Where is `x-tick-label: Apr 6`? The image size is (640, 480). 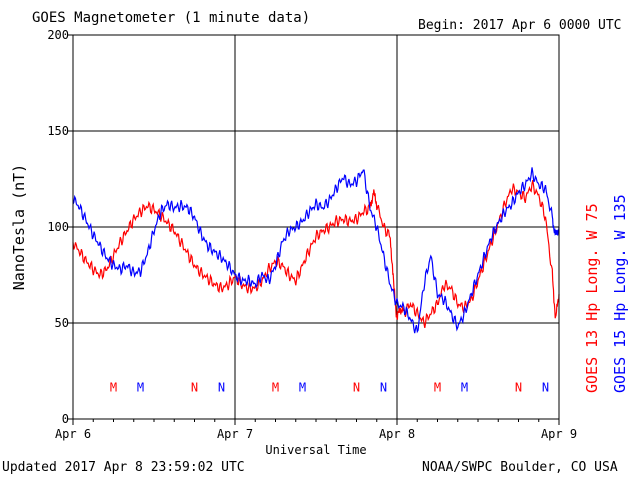
x-tick-label: Apr 6 is located at coordinates (73, 434).